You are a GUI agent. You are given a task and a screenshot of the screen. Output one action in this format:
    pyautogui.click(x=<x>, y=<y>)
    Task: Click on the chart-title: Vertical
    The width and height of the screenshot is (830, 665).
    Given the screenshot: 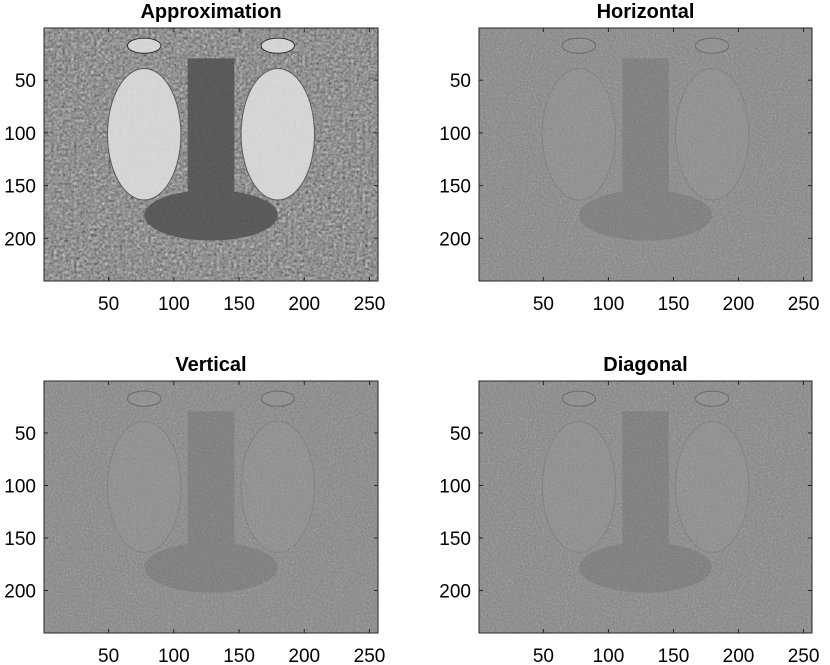 What is the action you would take?
    pyautogui.click(x=210, y=365)
    